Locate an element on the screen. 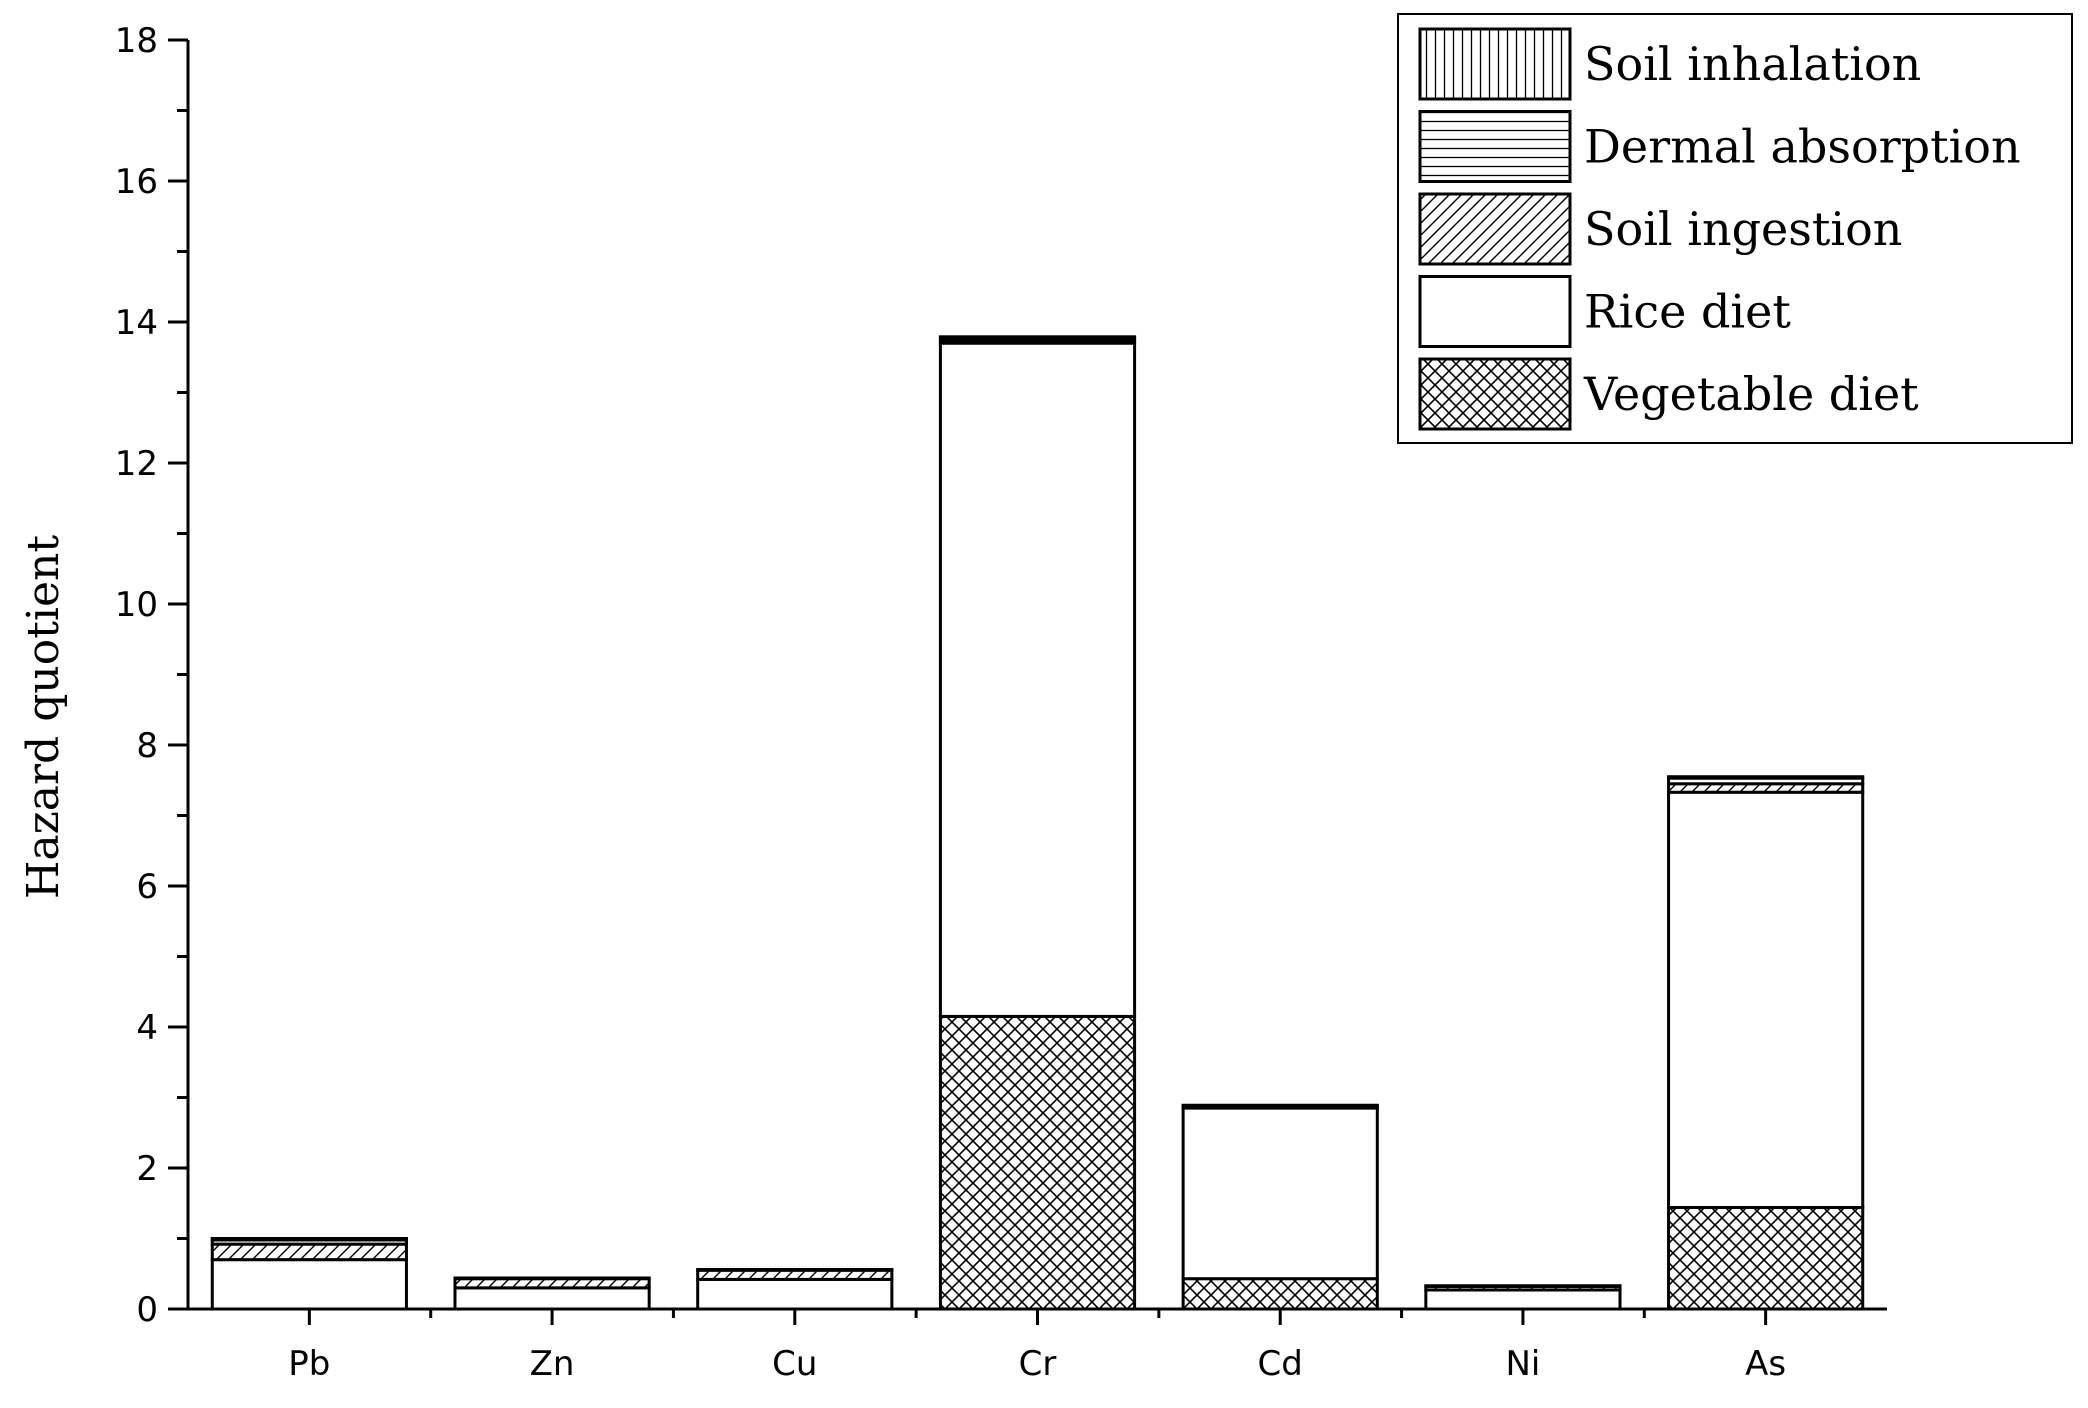 The image size is (2088, 1408). legend-label-soil-inhalation: Soil inhalation is located at coordinates (1752, 64).